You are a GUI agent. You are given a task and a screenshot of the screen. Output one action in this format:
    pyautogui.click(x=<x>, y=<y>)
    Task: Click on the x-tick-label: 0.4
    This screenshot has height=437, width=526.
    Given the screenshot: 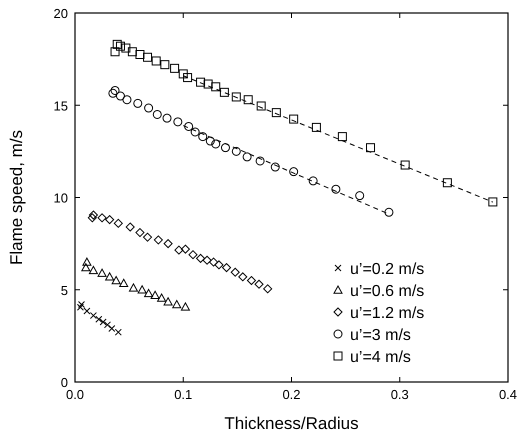 What is the action you would take?
    pyautogui.click(x=508, y=394)
    